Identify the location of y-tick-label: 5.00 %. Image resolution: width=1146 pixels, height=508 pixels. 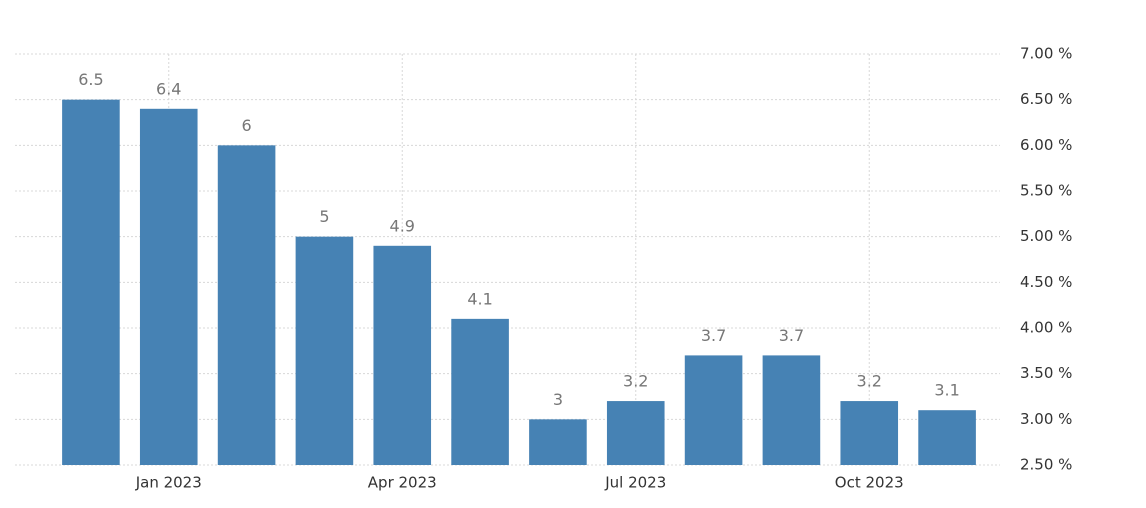
(1046, 236).